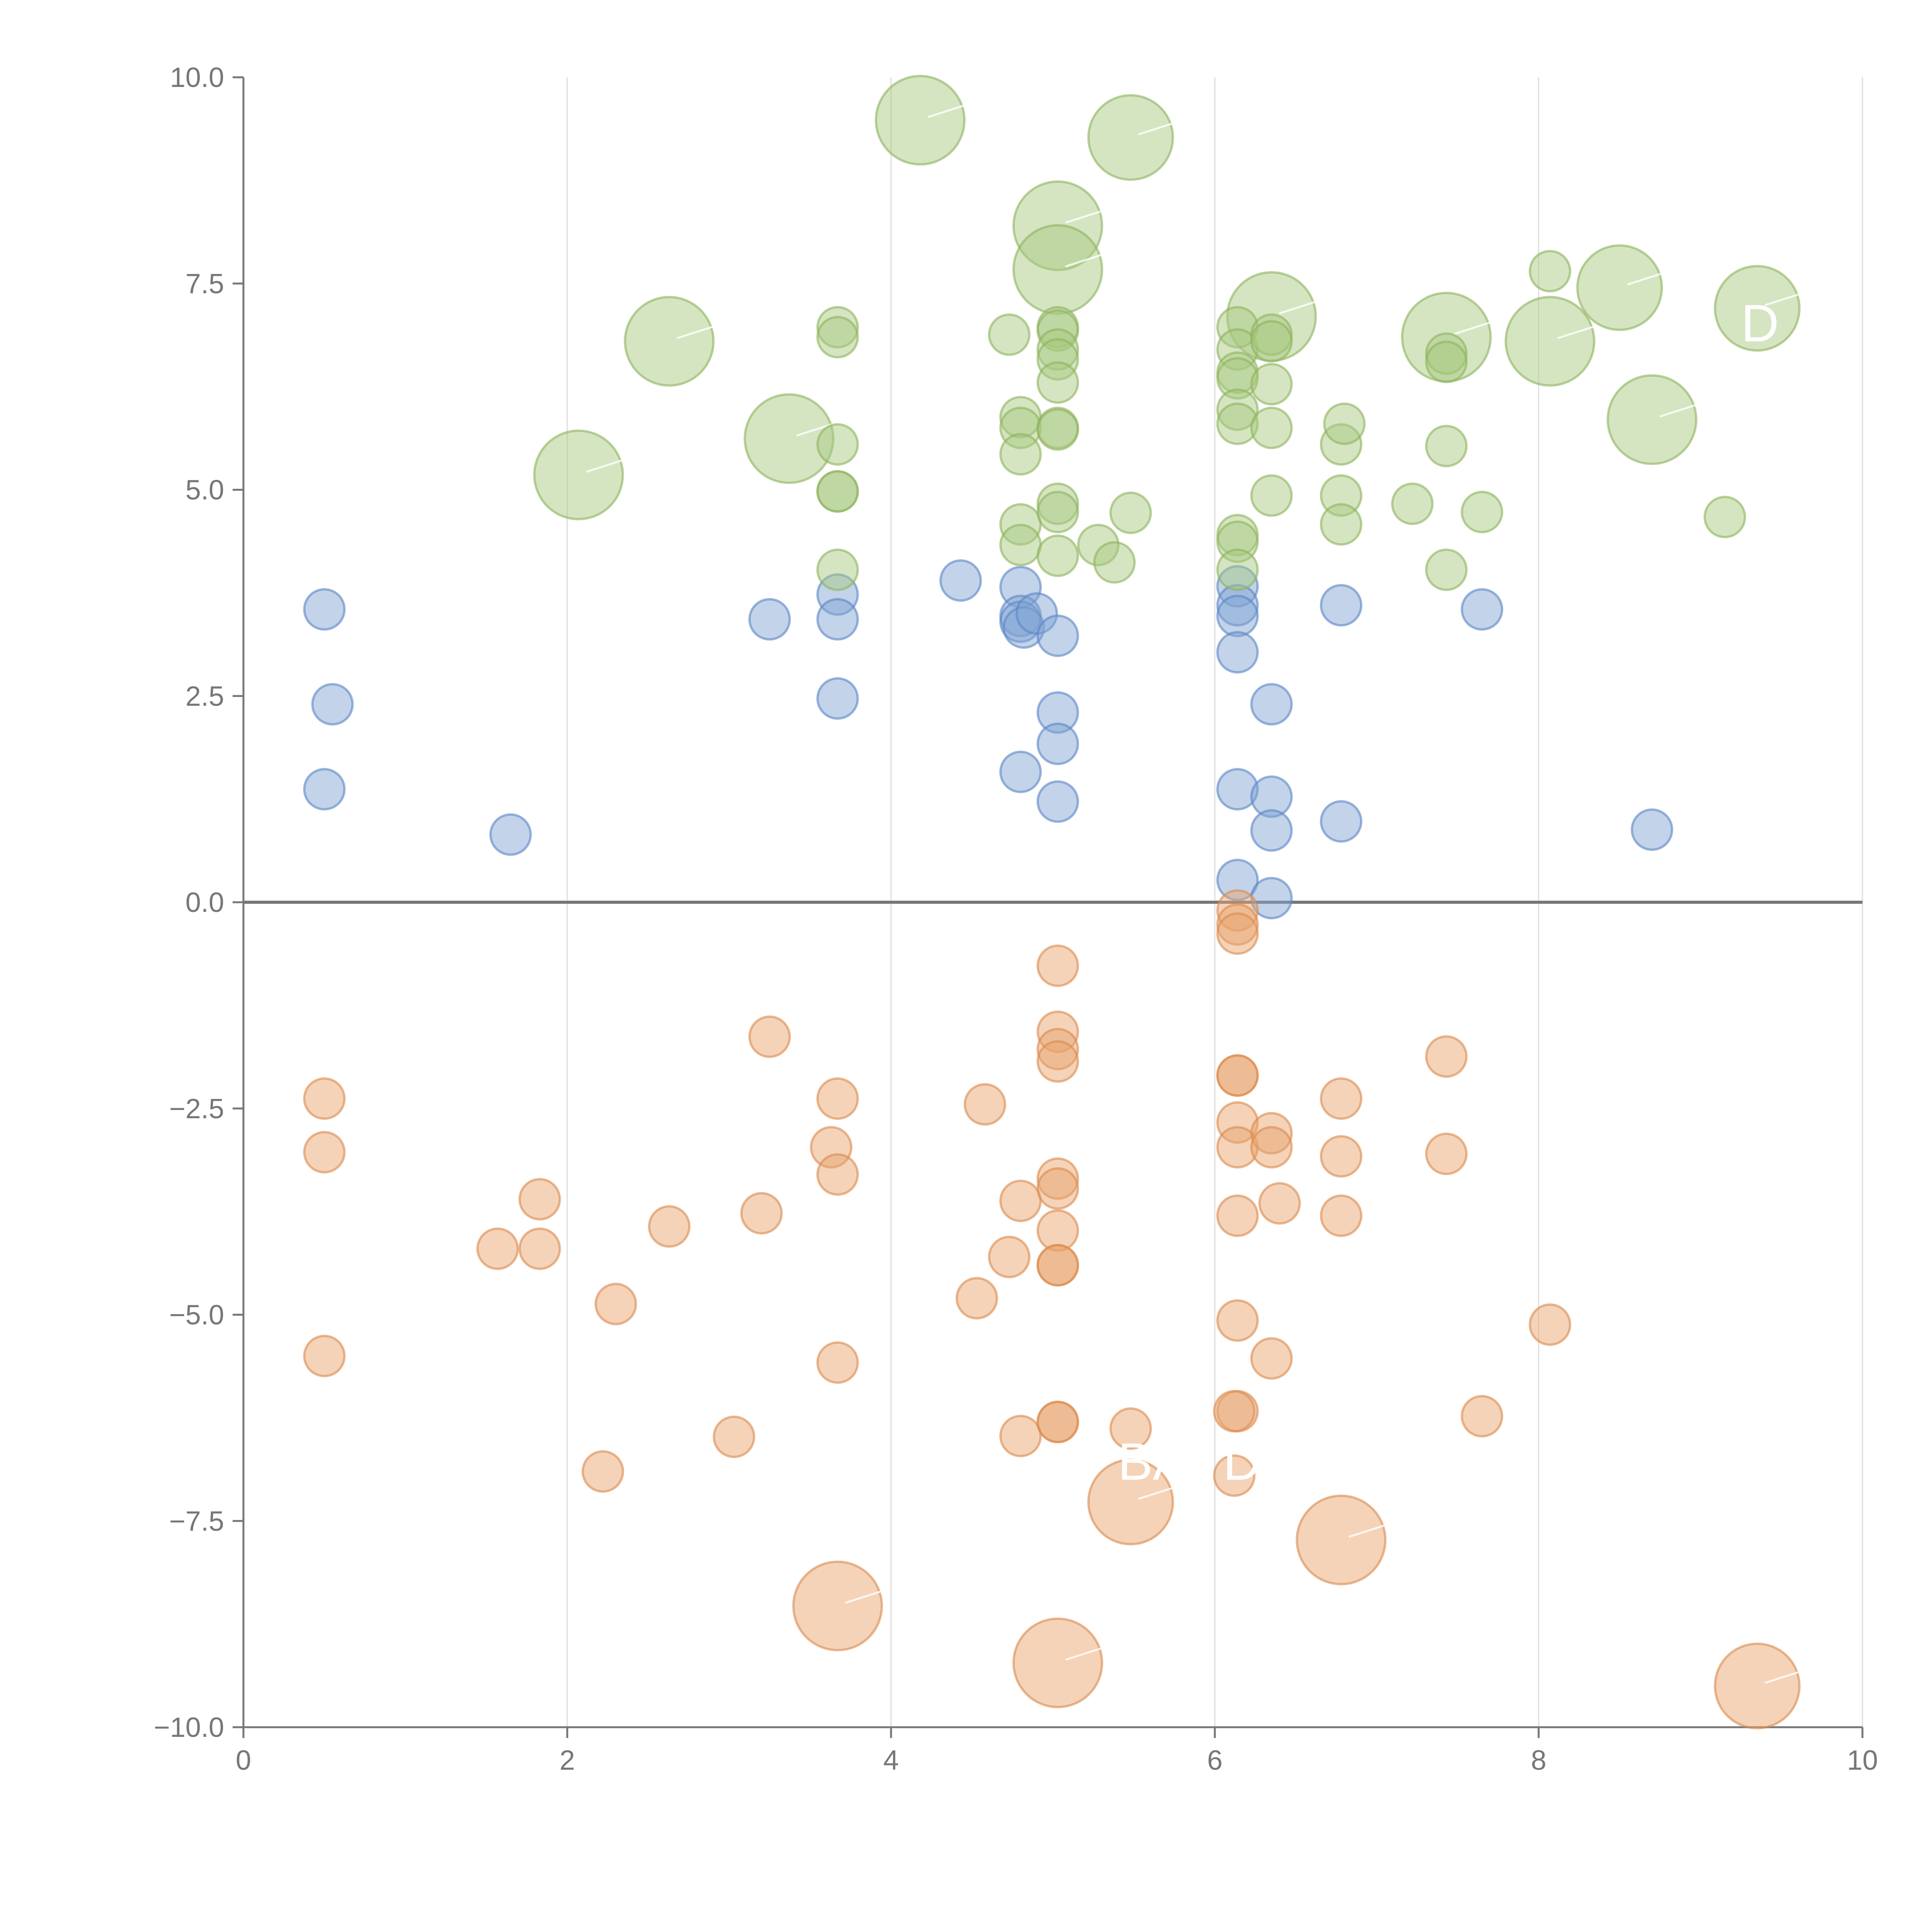 The height and width of the screenshot is (1932, 1932). I want to click on x-tick-label: 10, so click(1863, 1760).